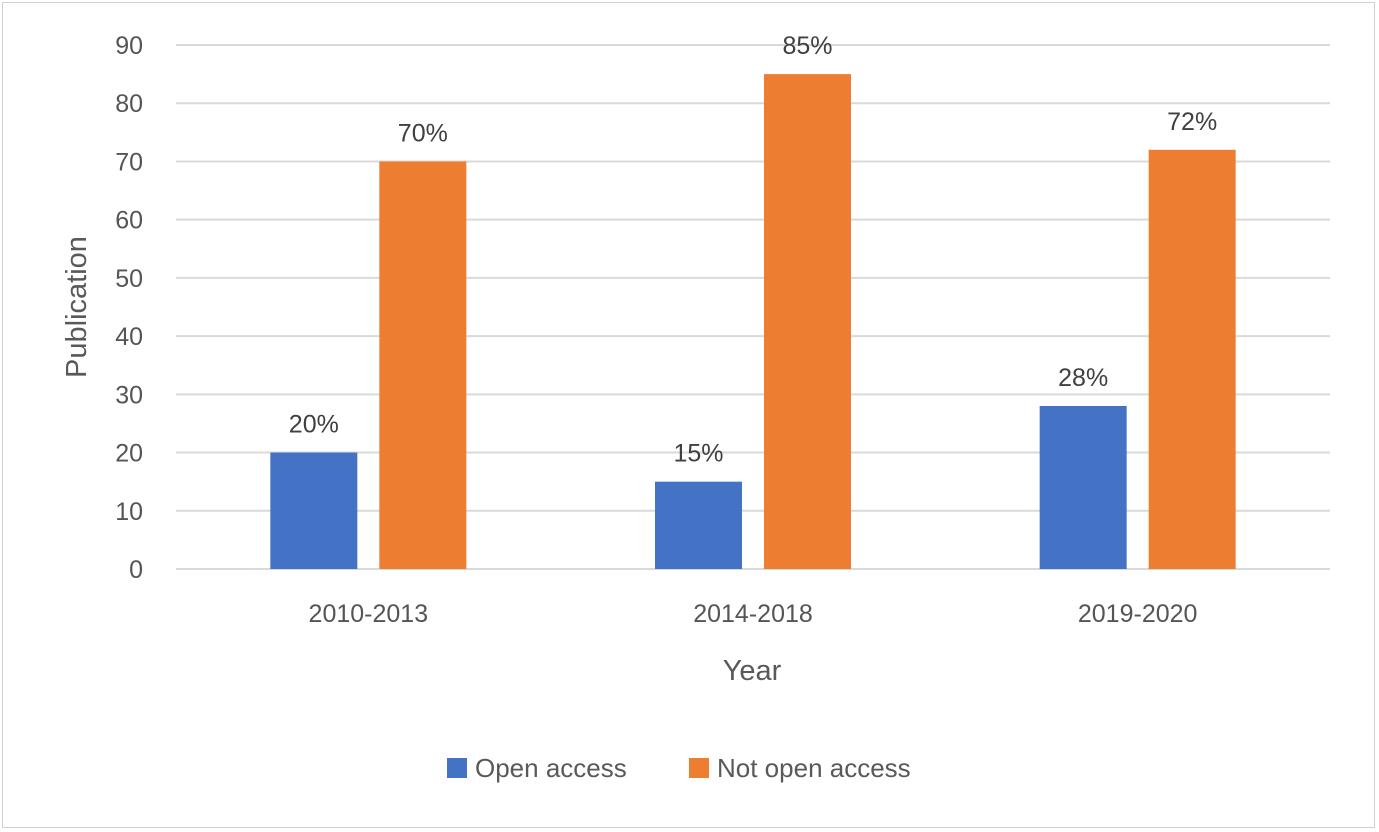 The image size is (1379, 832). Describe the element at coordinates (136, 570) in the screenshot. I see `y-tick-label: 0` at that location.